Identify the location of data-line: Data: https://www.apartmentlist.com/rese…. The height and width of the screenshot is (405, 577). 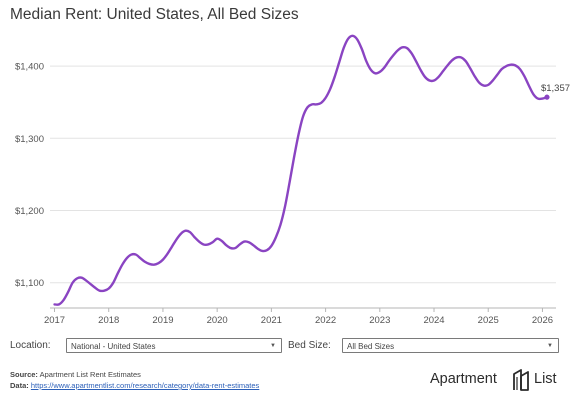
(134, 385).